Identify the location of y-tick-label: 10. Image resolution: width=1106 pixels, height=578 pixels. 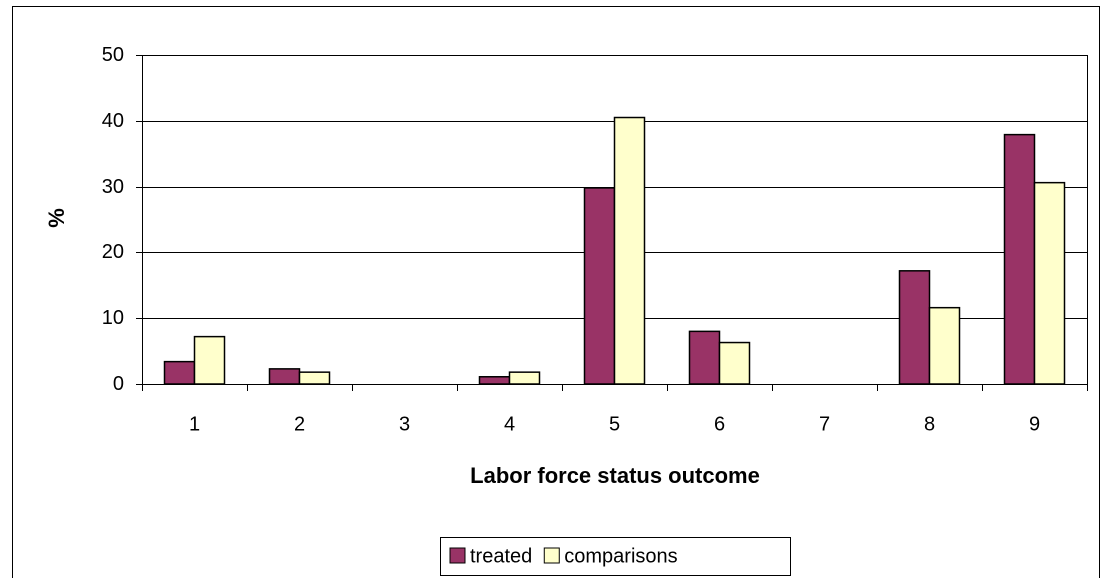
(113, 318).